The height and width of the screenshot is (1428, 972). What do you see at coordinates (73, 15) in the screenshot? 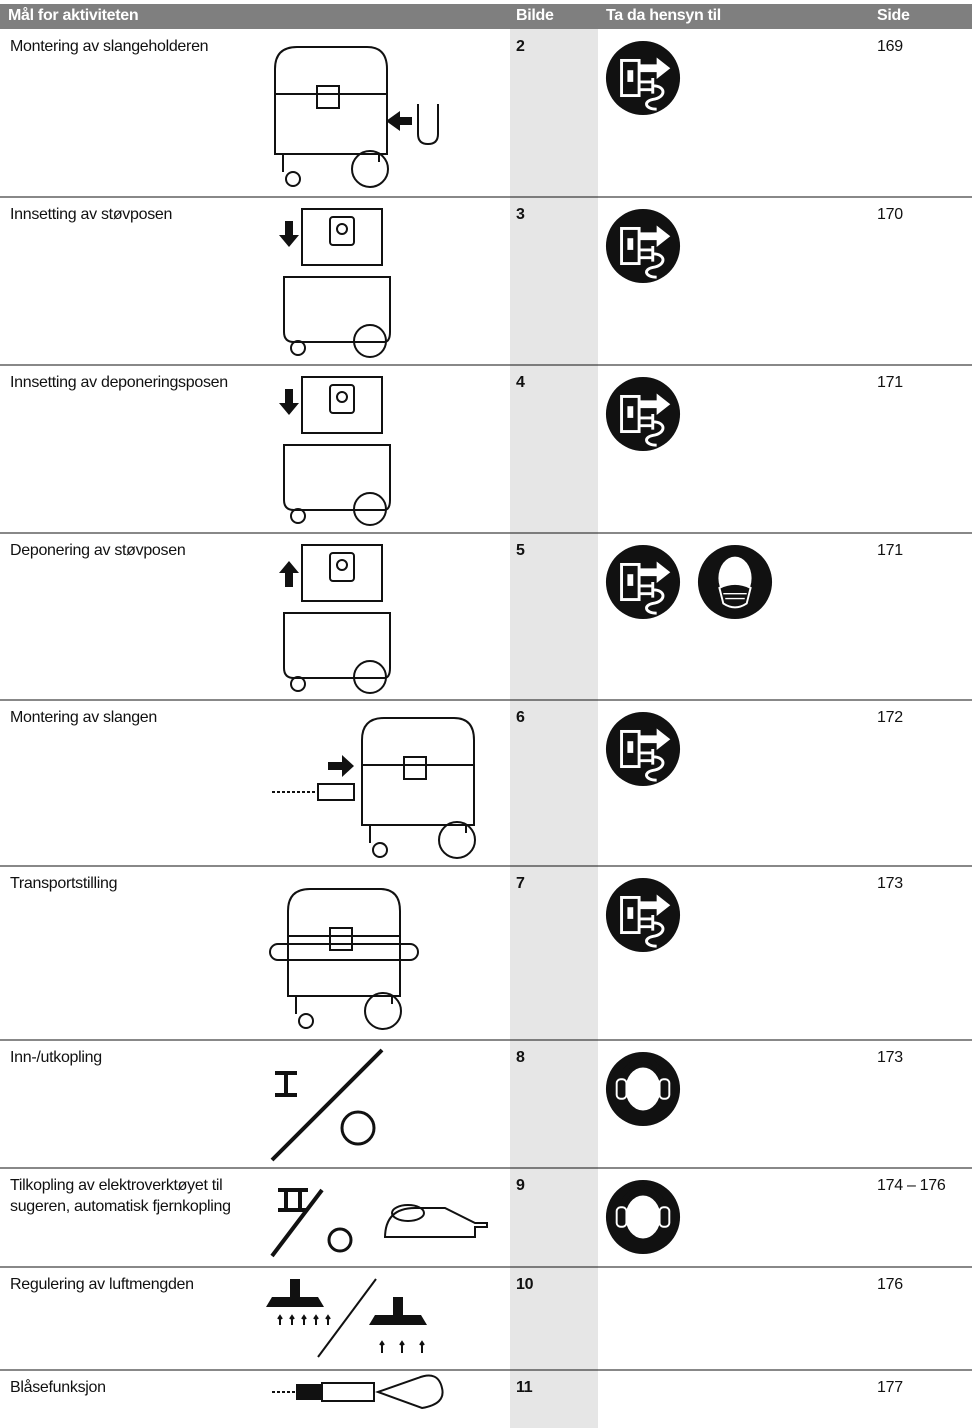
I see `header-activity: Mål for aktiviteten` at bounding box center [73, 15].